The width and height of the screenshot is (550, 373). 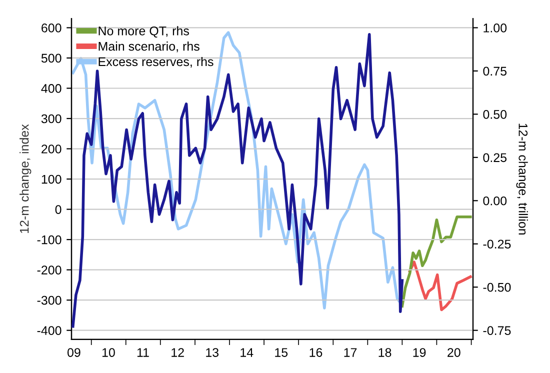 I want to click on y-tick-label: 500, so click(x=51, y=58).